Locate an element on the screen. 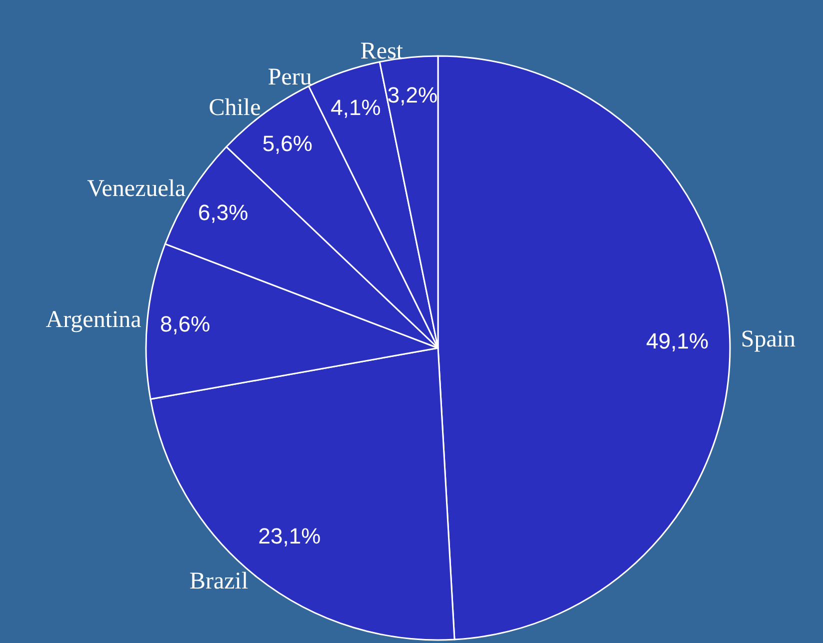 This screenshot has width=823, height=643. data-label: 8,6% is located at coordinates (185, 324).